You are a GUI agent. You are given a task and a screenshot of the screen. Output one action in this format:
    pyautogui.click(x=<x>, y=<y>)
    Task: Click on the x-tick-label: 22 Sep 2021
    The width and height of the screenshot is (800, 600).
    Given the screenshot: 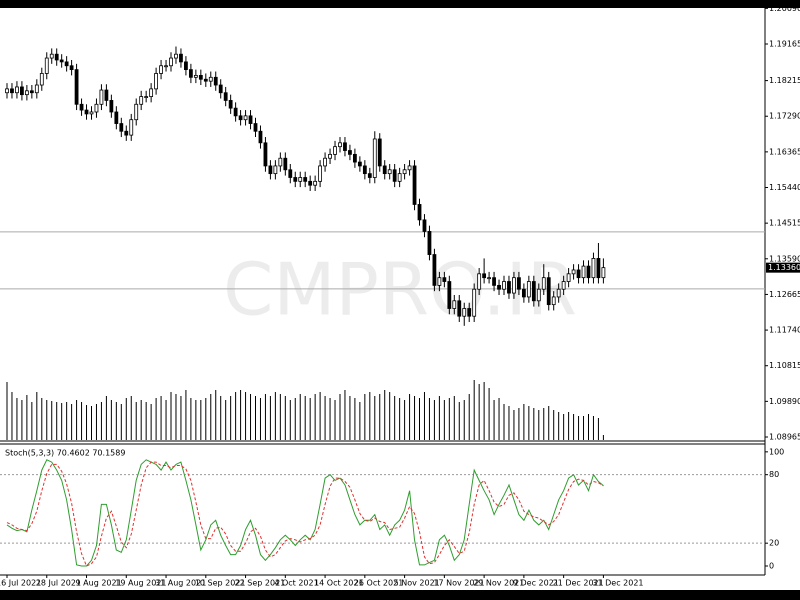 What is the action you would take?
    pyautogui.click(x=260, y=583)
    